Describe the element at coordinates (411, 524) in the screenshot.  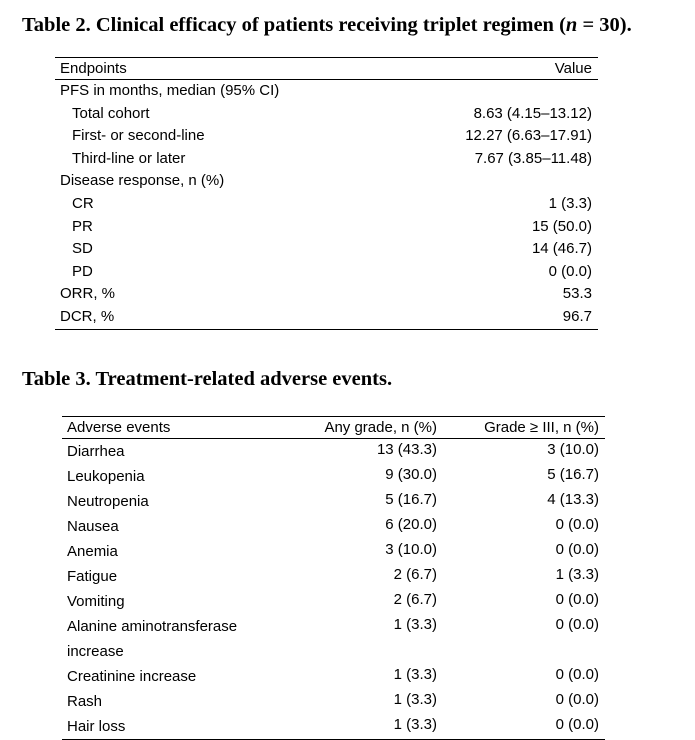
I see `row-value: 6 (20.0)` at that location.